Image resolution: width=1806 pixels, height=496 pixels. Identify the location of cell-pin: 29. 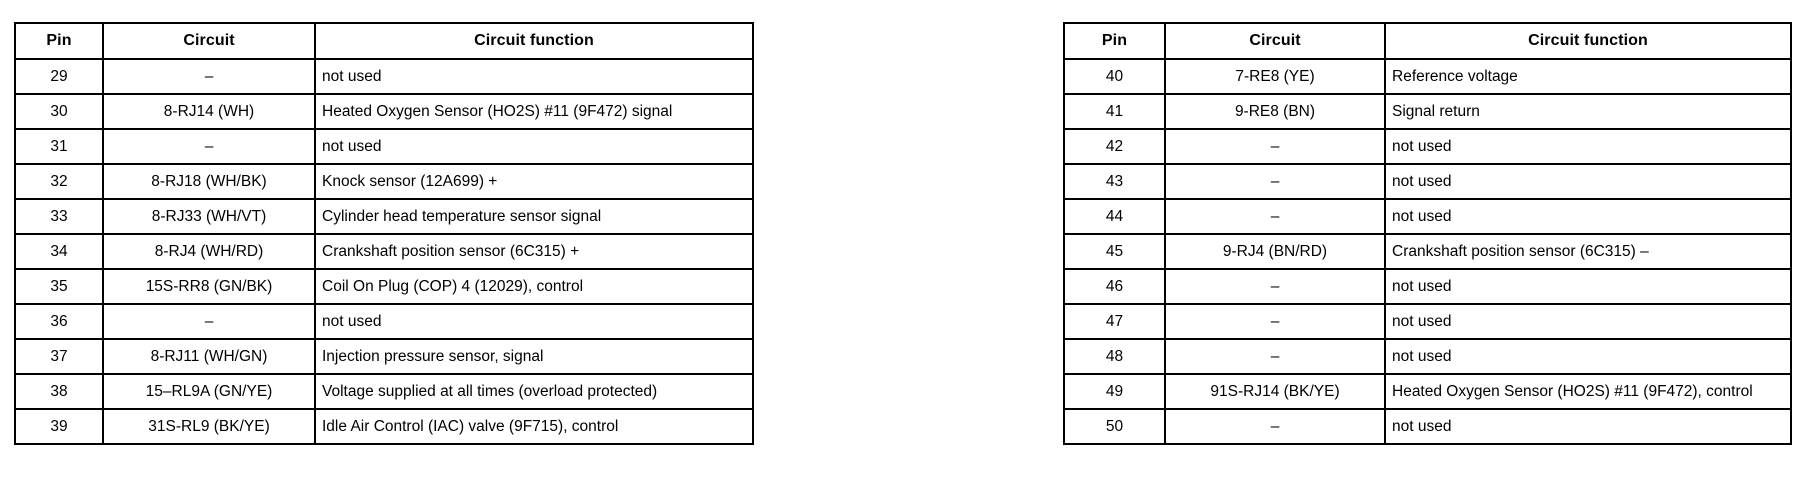
(59, 76).